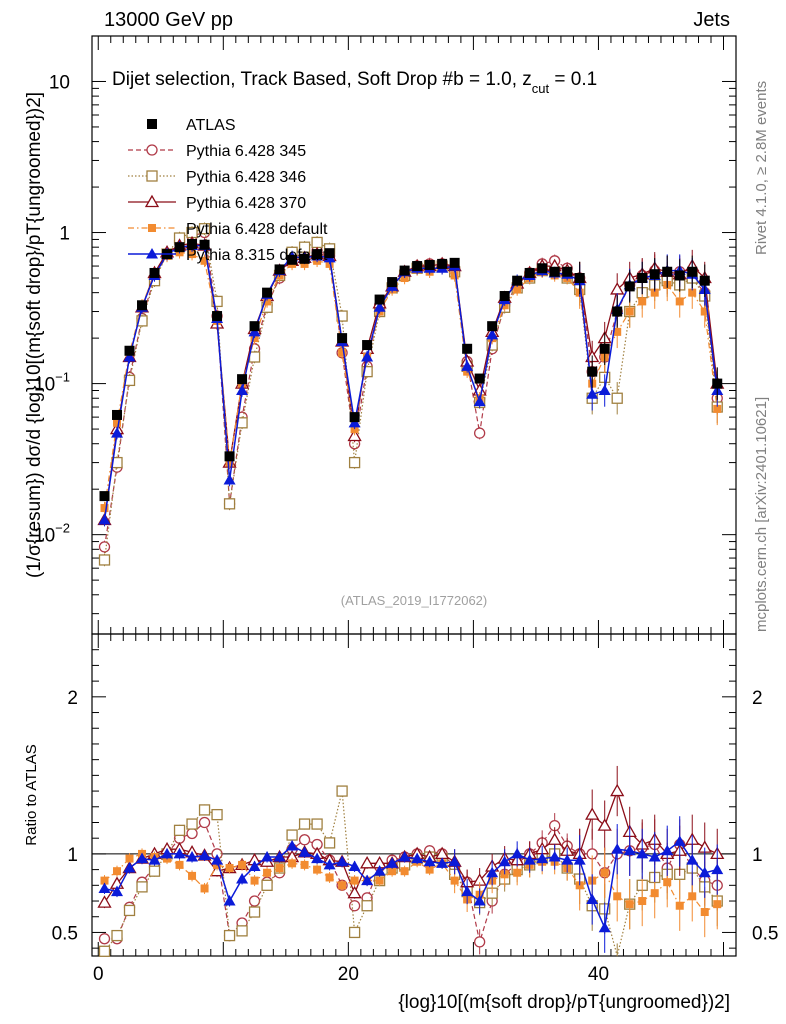  Describe the element at coordinates (257, 229) in the screenshot. I see `legend-label: Pythia 6.428 default` at that location.